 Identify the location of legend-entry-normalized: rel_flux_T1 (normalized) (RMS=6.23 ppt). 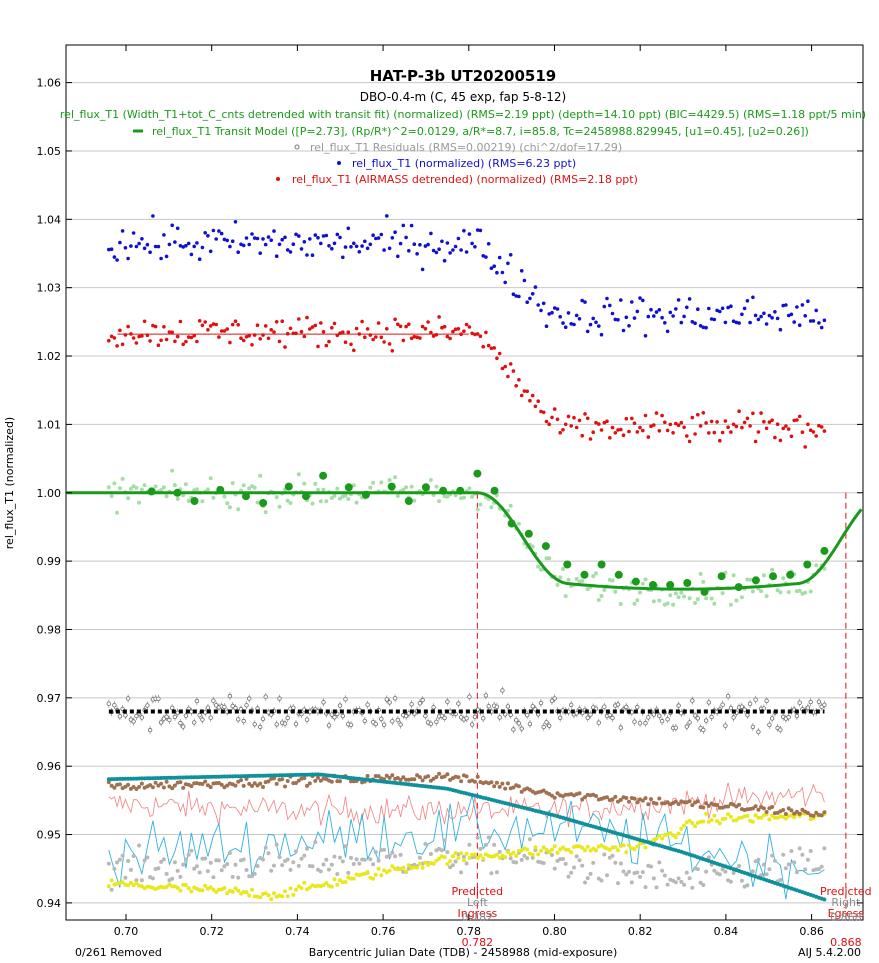
(464, 163).